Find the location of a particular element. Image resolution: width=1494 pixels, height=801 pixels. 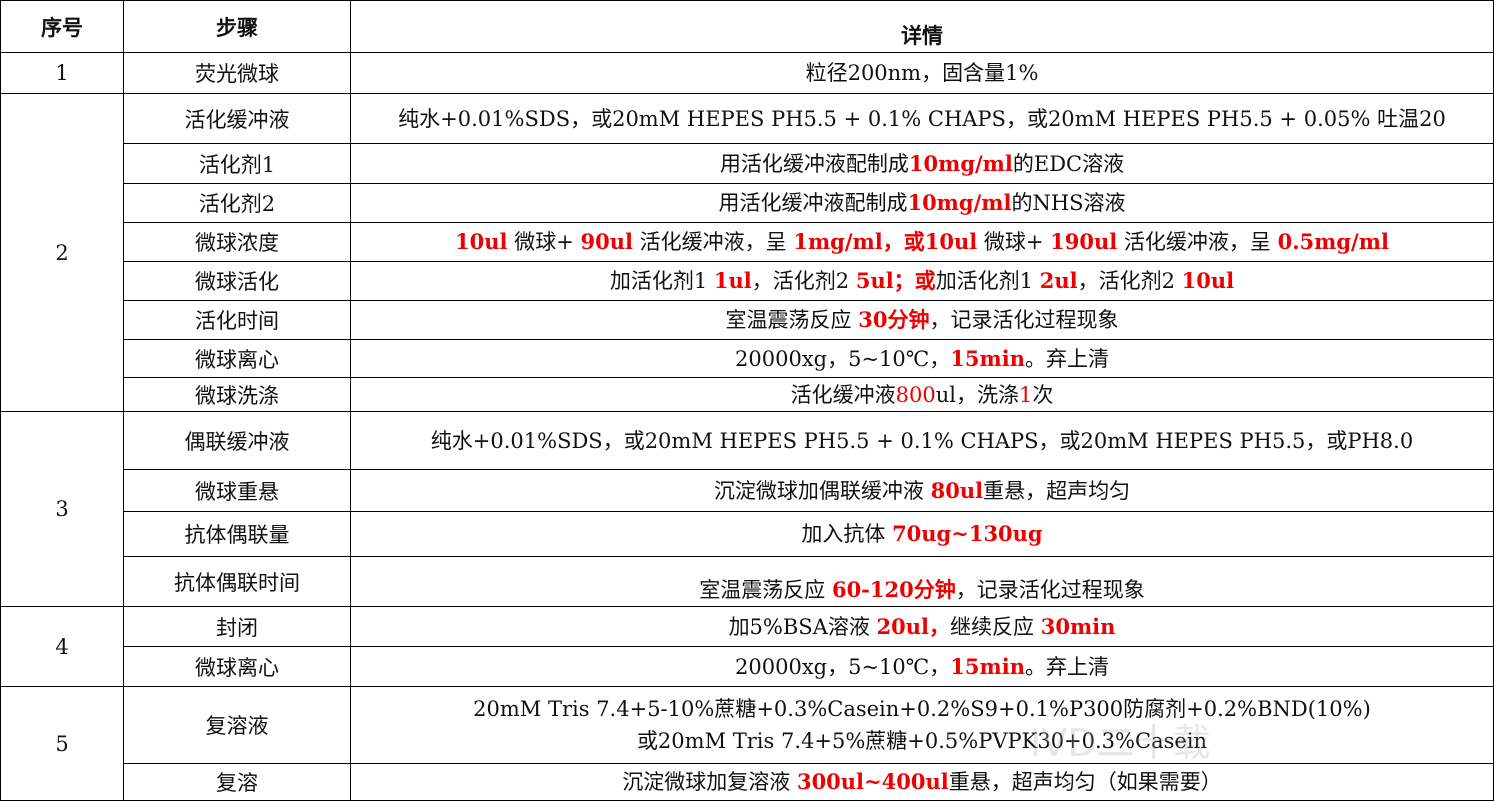

detail-line: 加5%BSA溶液 20ul，继续反应 30min is located at coordinates (922, 627).